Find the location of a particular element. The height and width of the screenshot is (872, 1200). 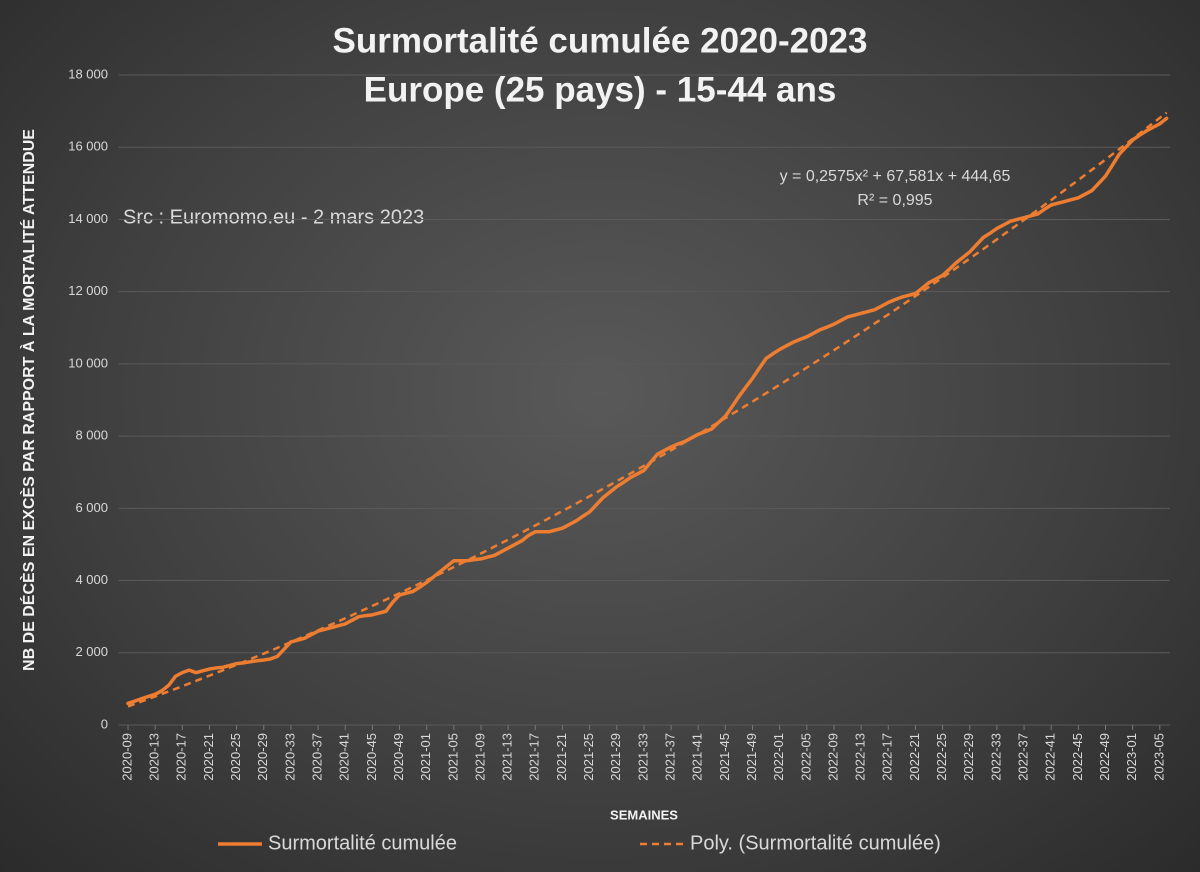

chart-subtitle: Europe (25 pays) - 15-44 ans is located at coordinates (600, 89).